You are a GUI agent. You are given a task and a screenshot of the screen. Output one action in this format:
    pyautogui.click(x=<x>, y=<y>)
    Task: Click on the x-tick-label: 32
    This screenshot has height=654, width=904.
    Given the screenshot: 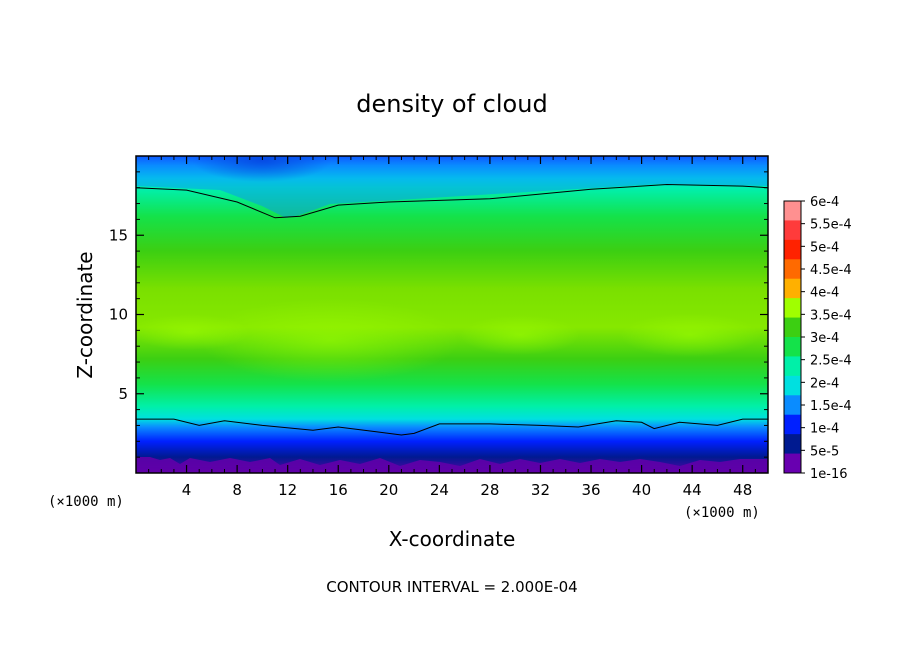 What is the action you would take?
    pyautogui.click(x=540, y=490)
    